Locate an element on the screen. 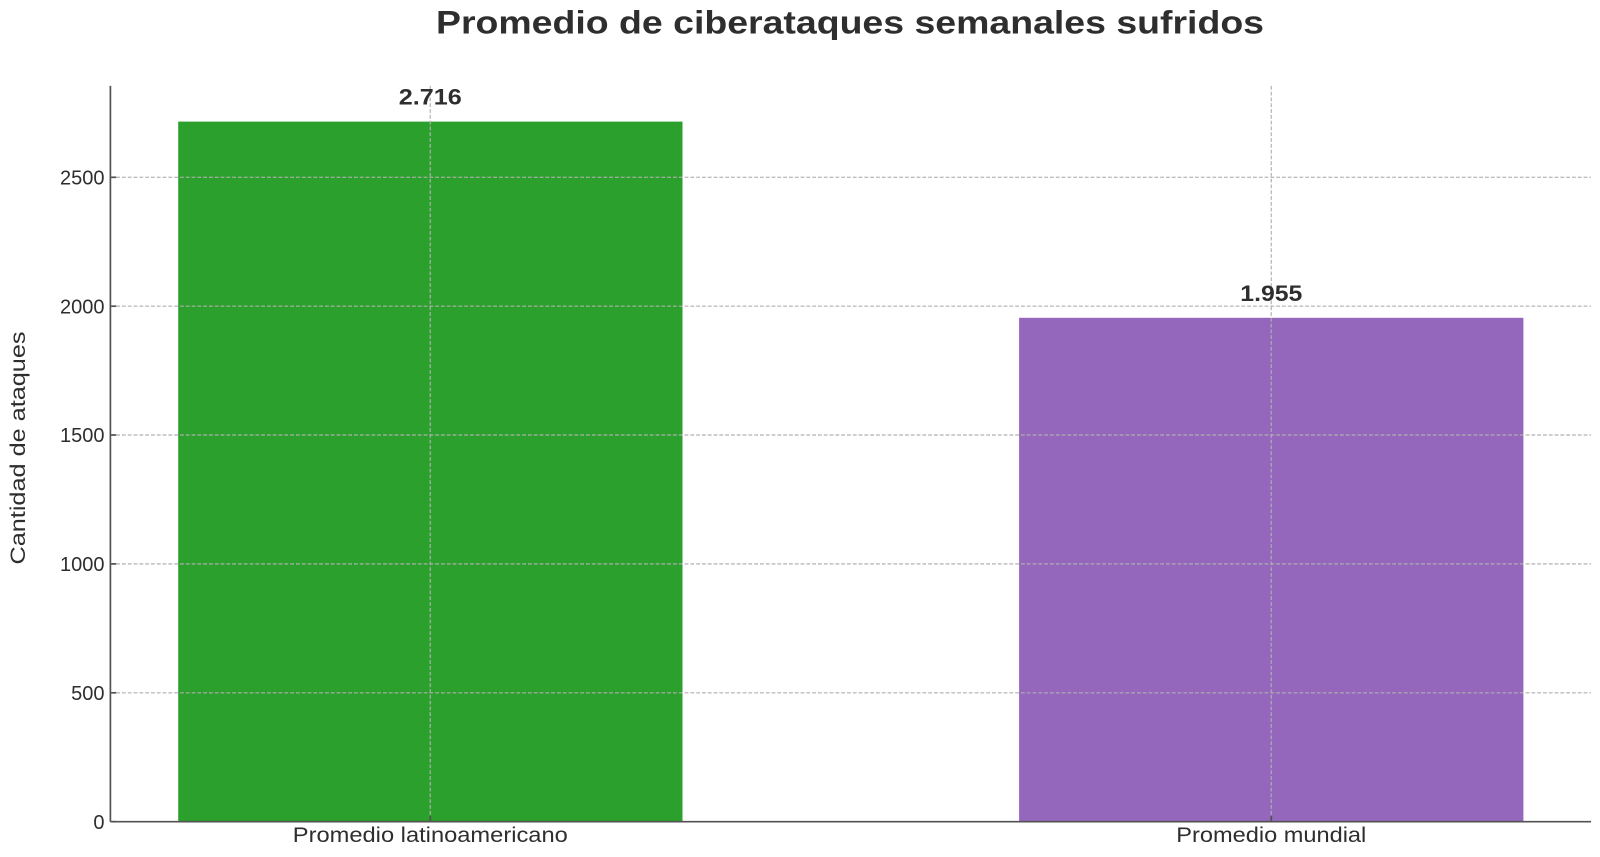  svg-text: Promedio latinoamericano is located at coordinates (430, 835).